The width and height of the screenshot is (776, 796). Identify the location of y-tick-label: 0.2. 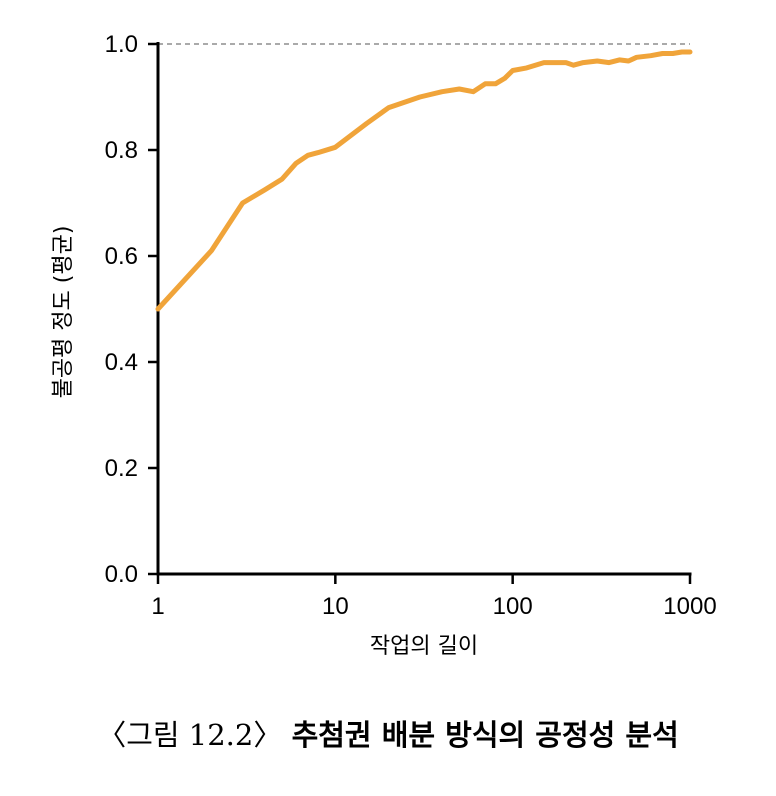
(121, 468).